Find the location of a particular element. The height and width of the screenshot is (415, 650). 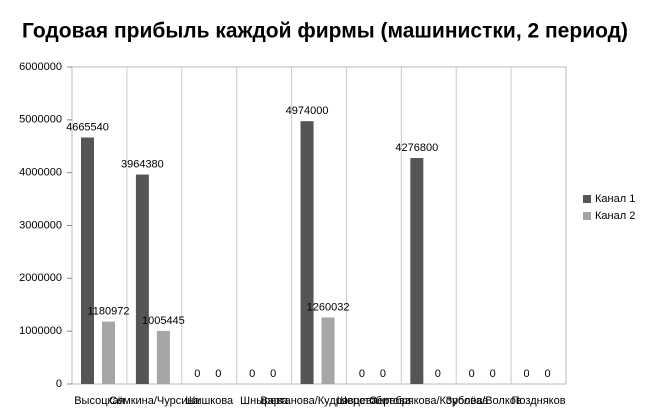

y-tick-label: 5000000 is located at coordinates (40, 120).